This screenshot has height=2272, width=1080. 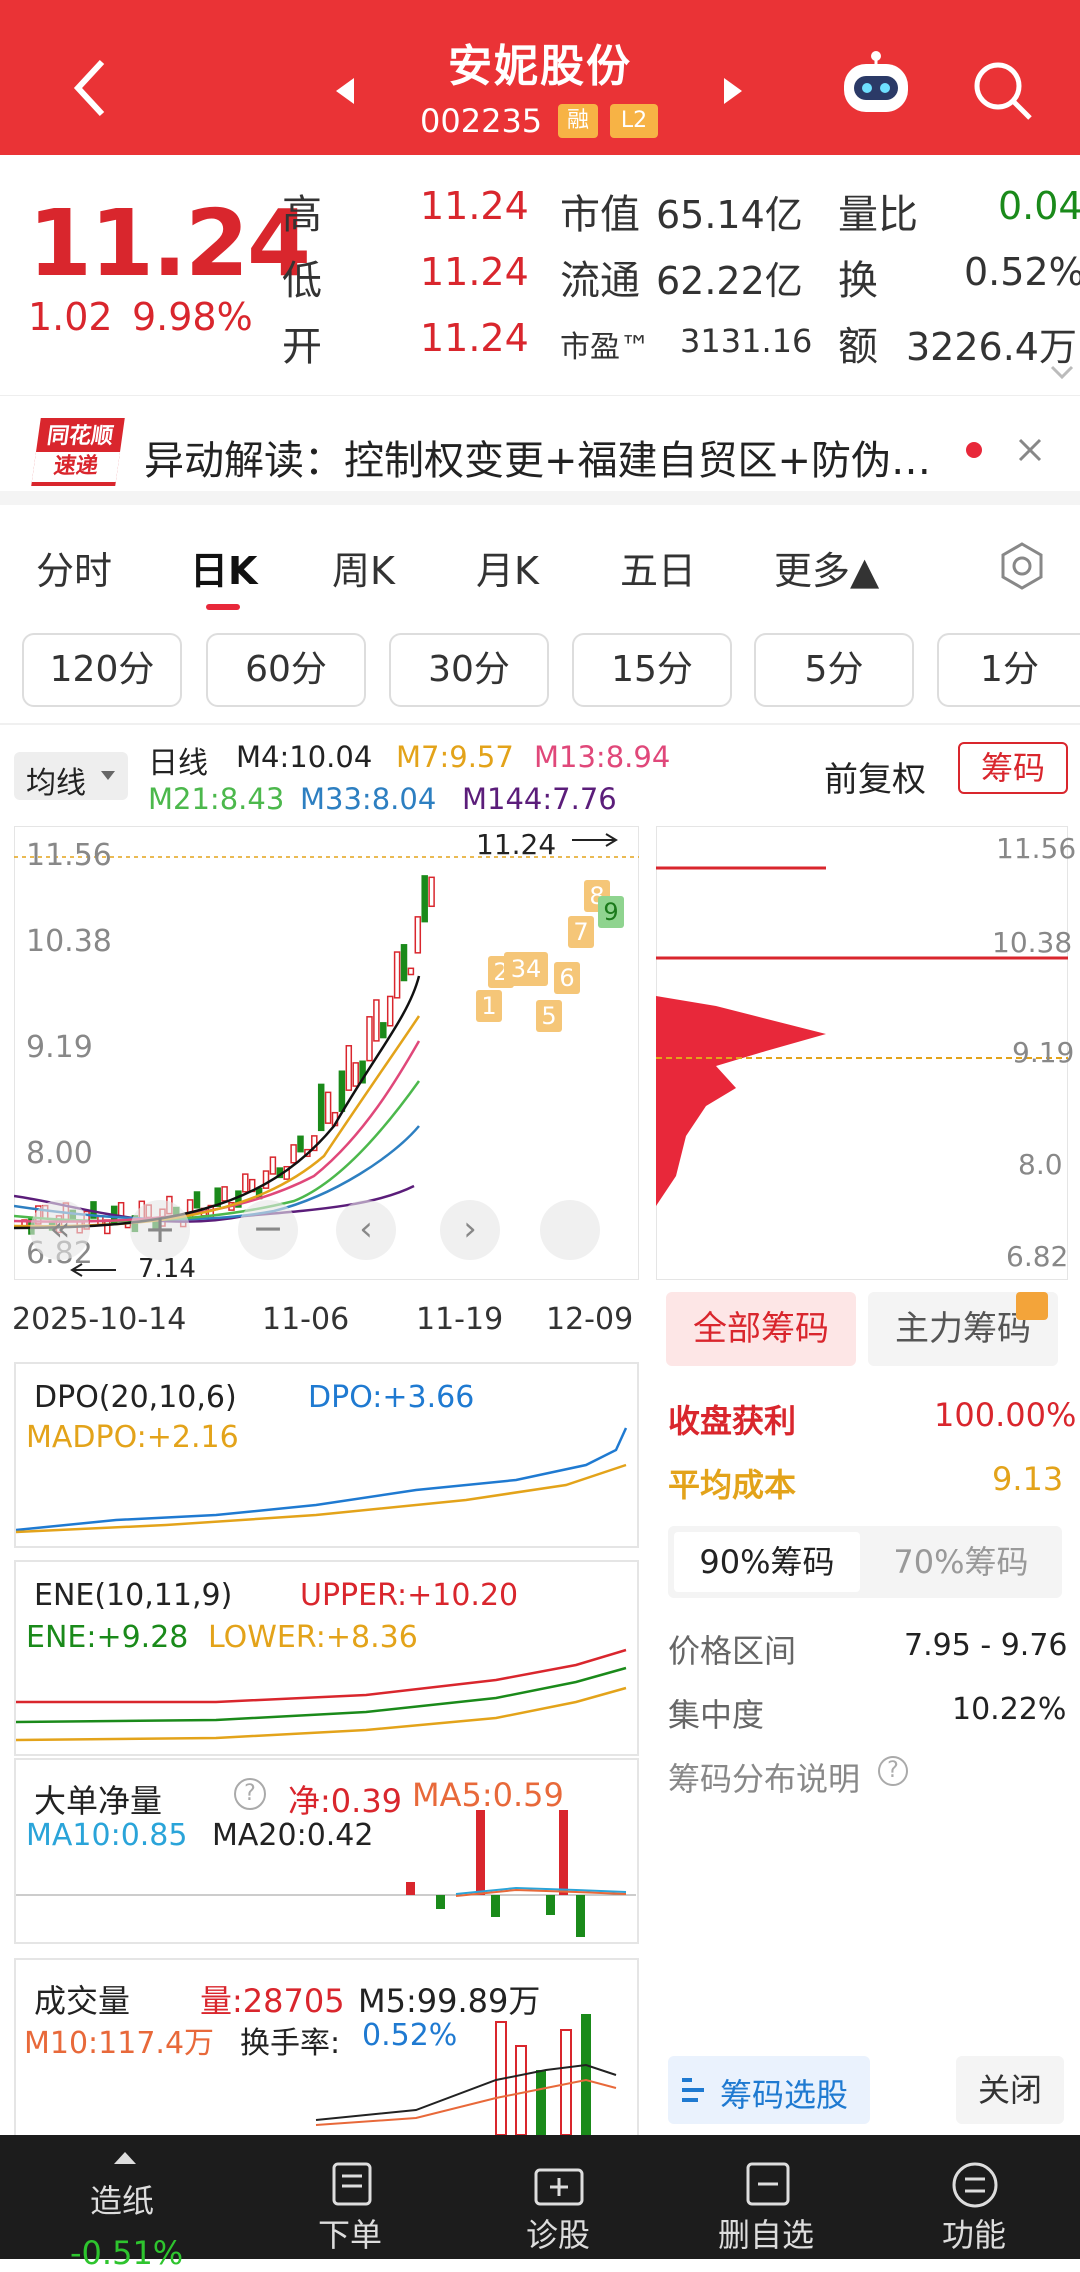 I want to click on rewind-icon: «, so click(x=60, y=1230).